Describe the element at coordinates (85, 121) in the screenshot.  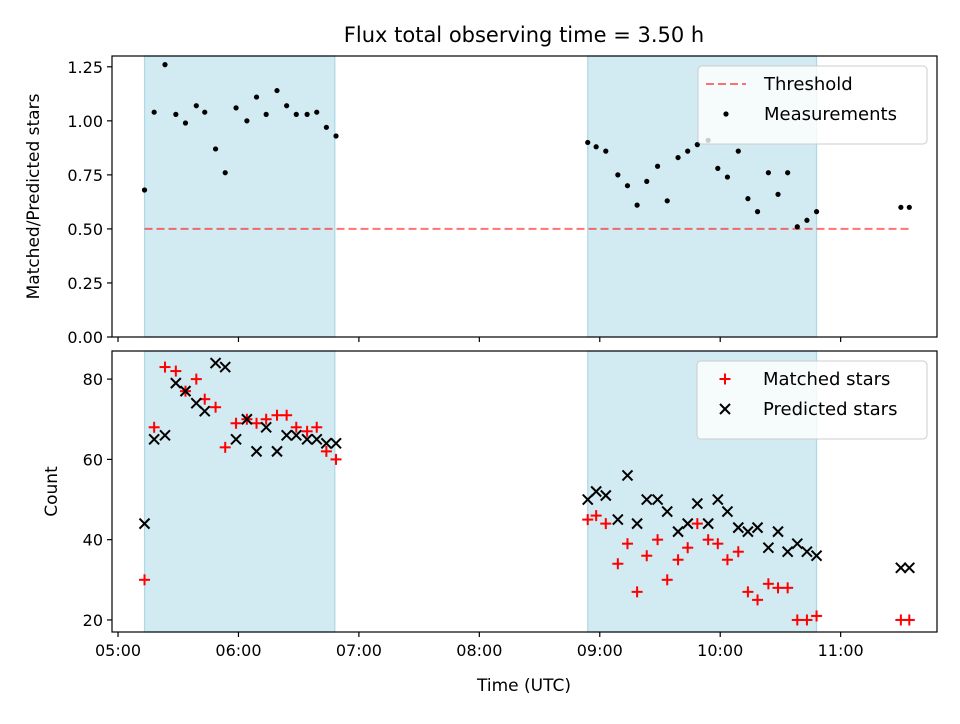
I see `y-tick-label: 1.00` at that location.